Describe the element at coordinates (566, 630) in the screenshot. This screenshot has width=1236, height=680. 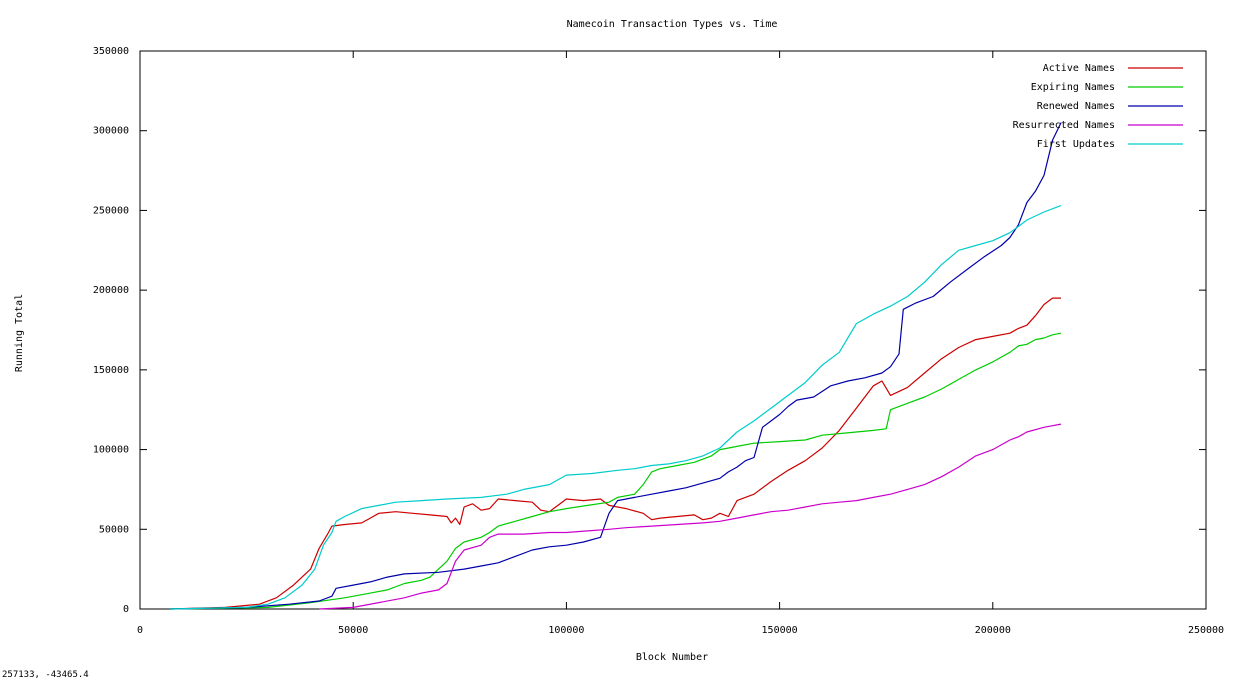
I see `x-tick-label: 100000` at that location.